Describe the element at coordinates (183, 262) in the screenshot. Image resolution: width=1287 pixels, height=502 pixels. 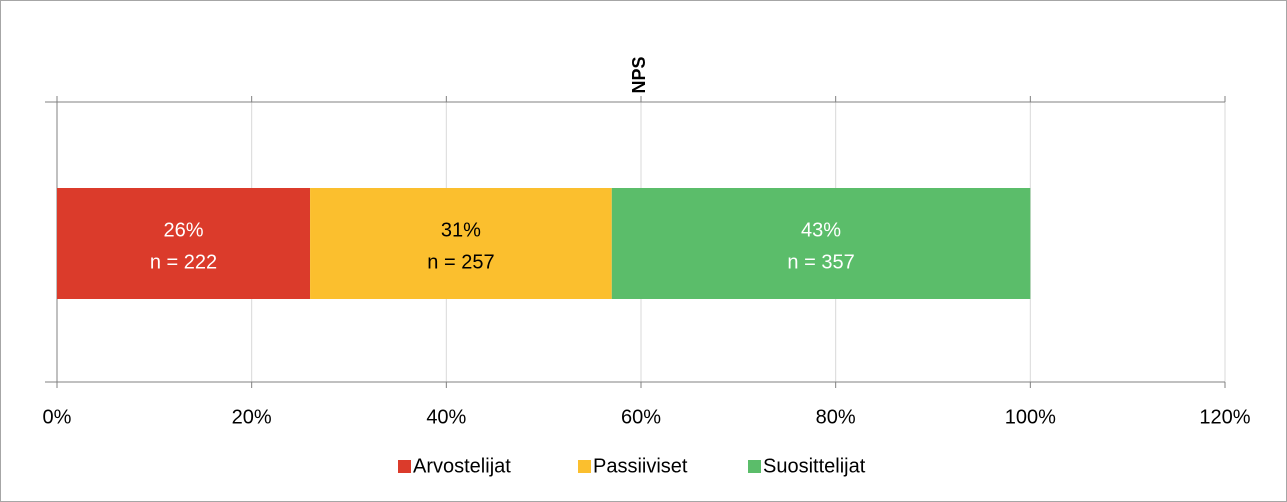
I see `data-label: n = 222` at that location.